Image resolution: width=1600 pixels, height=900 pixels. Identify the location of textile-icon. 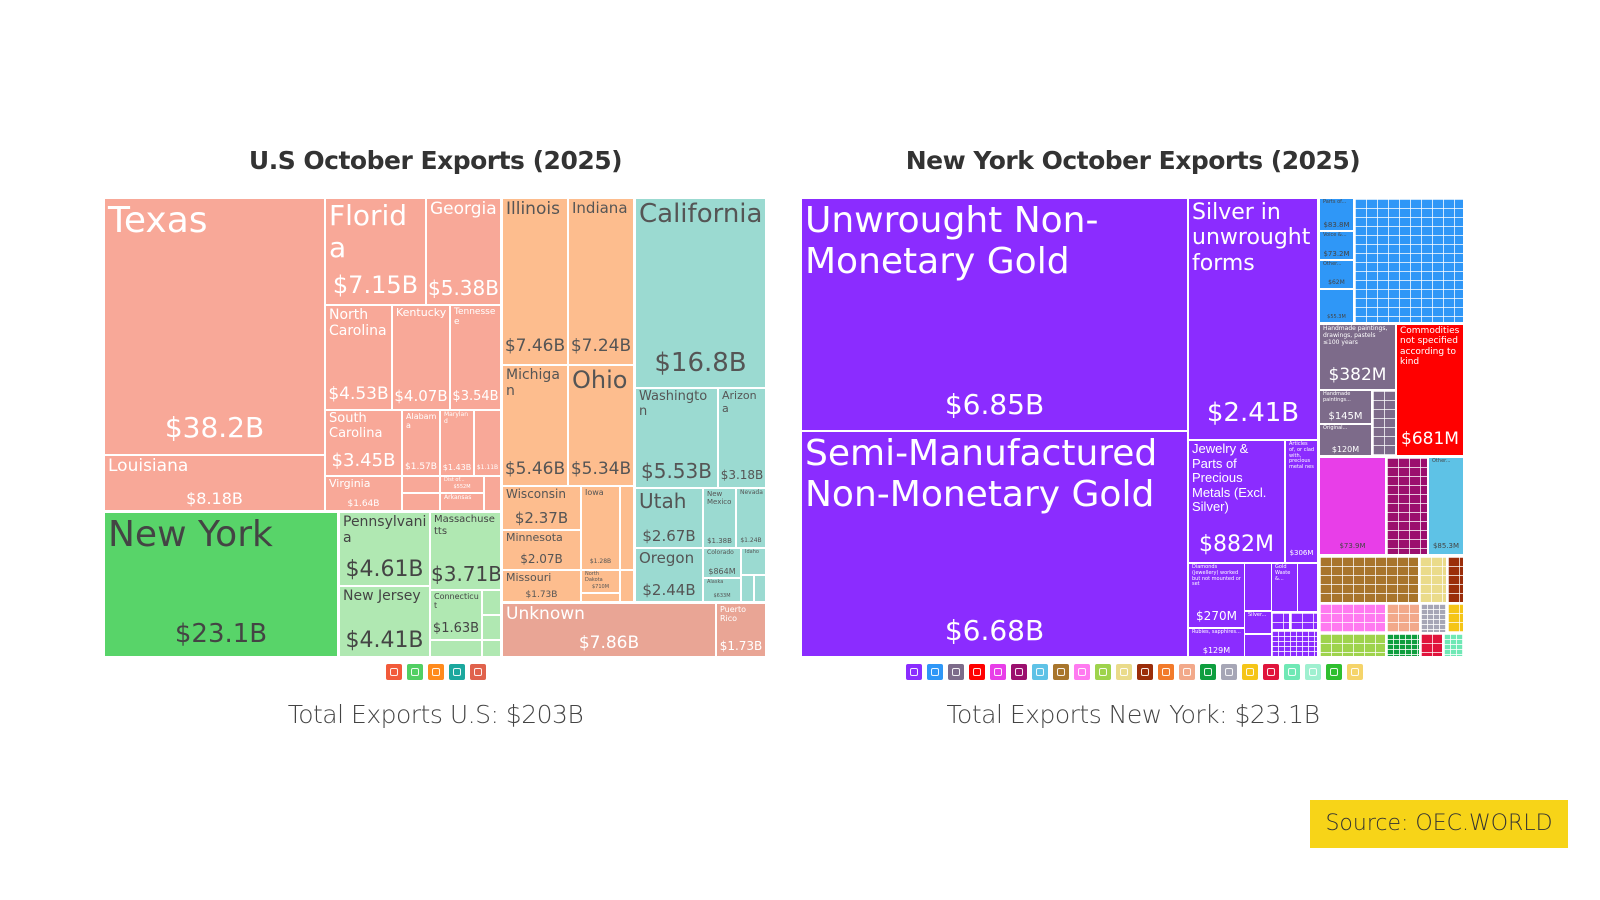
(1040, 672).